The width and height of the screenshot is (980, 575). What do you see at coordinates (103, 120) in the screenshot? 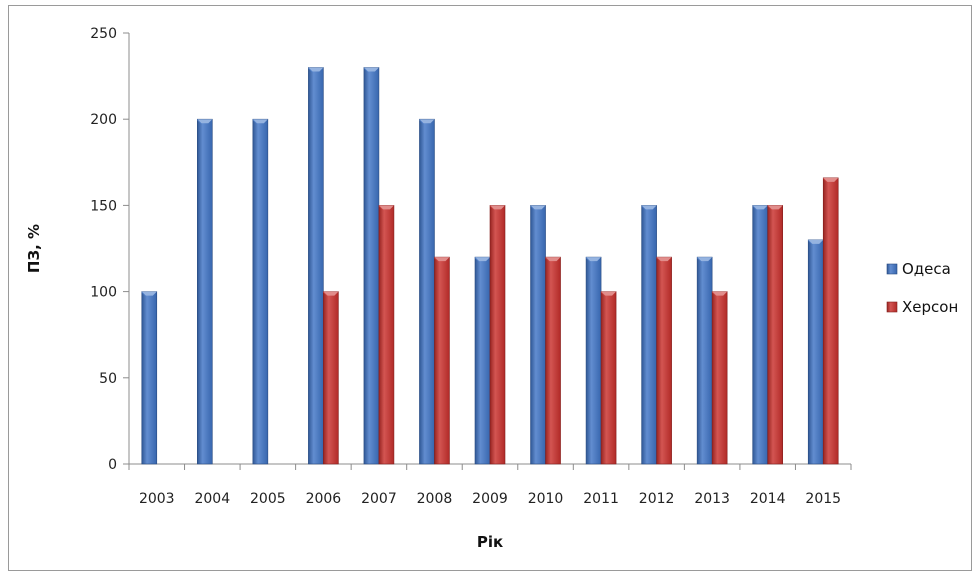
I see `y-tick-label: 200` at bounding box center [103, 120].